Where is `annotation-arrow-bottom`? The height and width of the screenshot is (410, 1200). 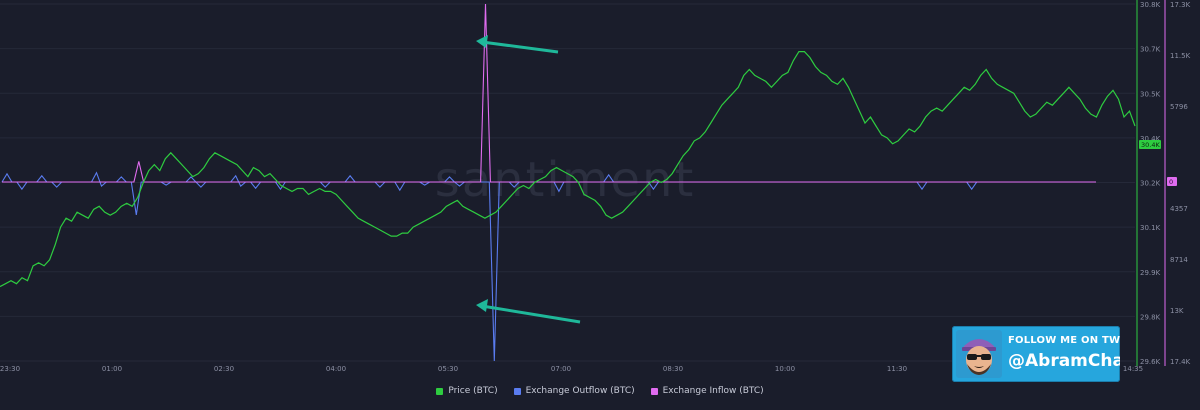 annotation-arrow-bottom is located at coordinates (531, 314).